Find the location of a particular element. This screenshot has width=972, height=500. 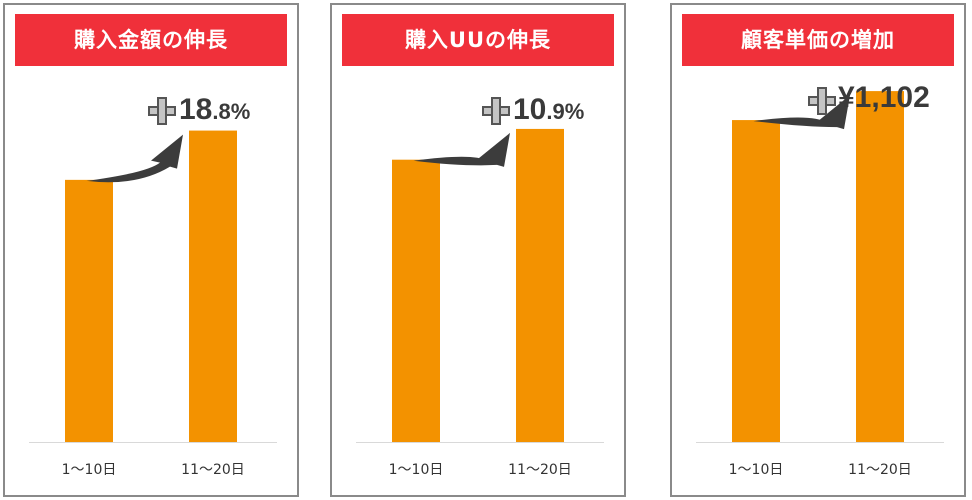

growth-decimal: .8% is located at coordinates (231, 111).